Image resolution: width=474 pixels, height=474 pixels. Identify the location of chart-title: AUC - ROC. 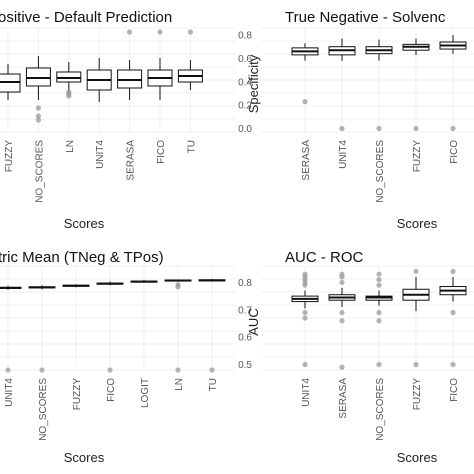
(324, 257).